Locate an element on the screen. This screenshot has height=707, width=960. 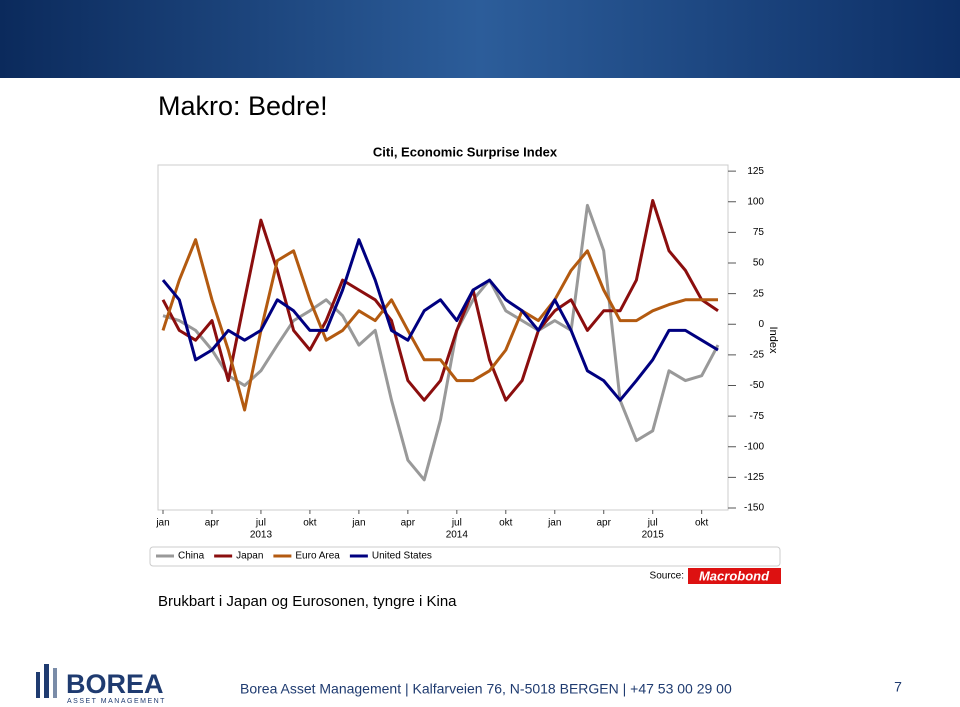
page-number: 7 is located at coordinates (898, 687).